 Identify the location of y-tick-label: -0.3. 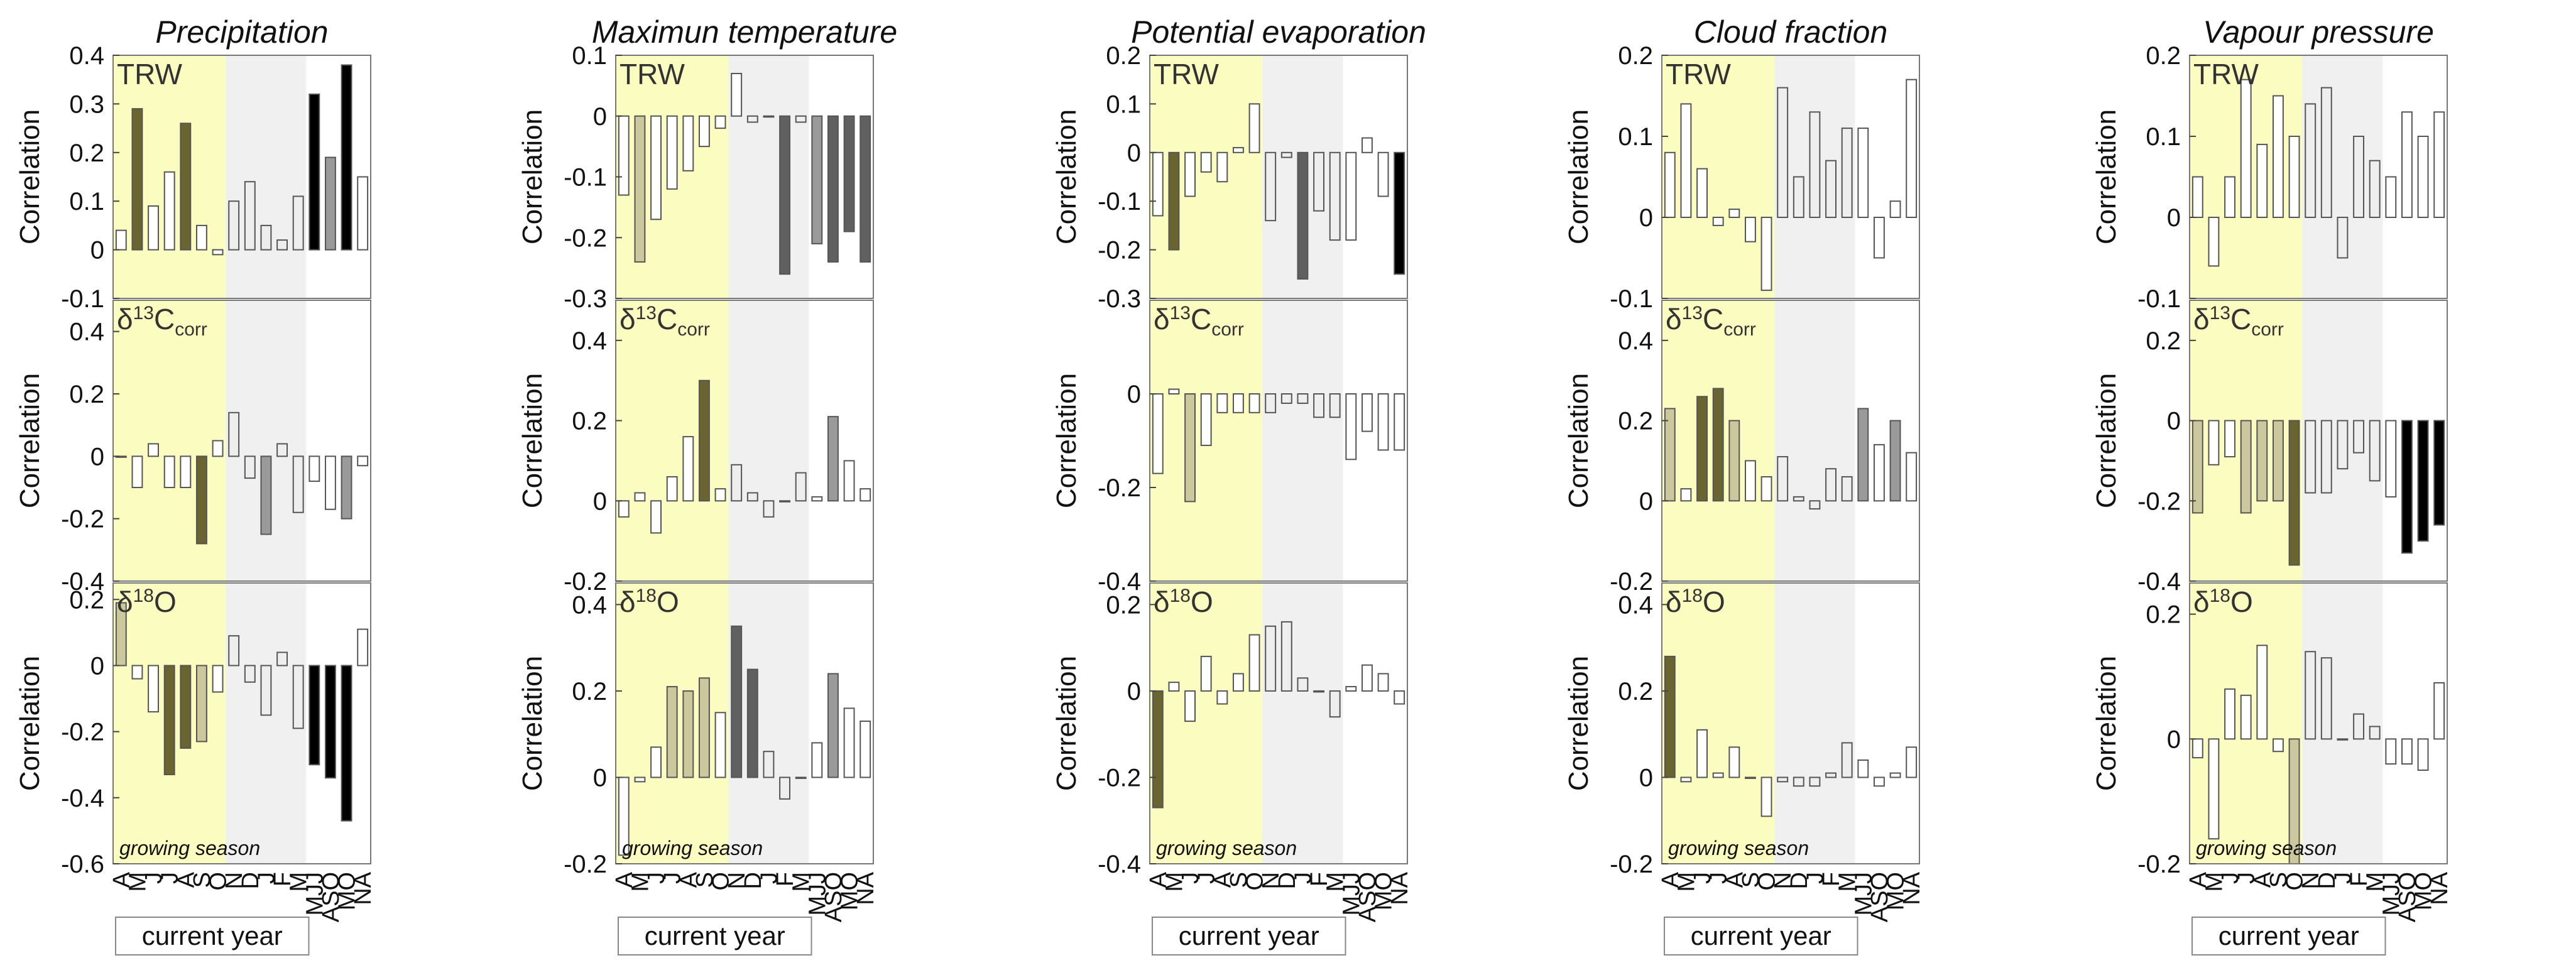
(585, 299).